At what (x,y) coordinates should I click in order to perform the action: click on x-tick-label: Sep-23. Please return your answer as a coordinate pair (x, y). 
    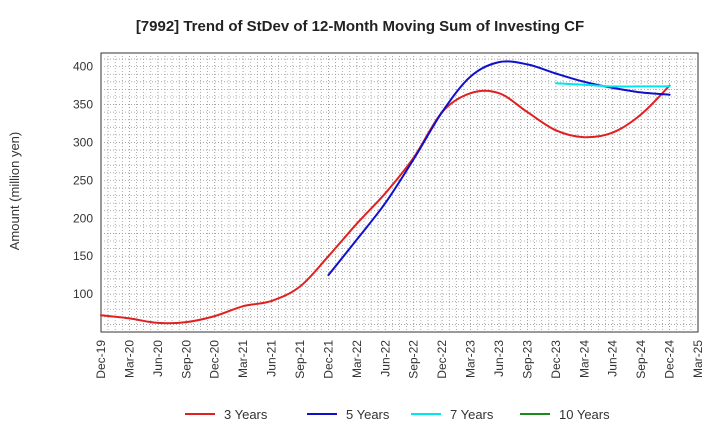
    Looking at the image, I should click on (527, 359).